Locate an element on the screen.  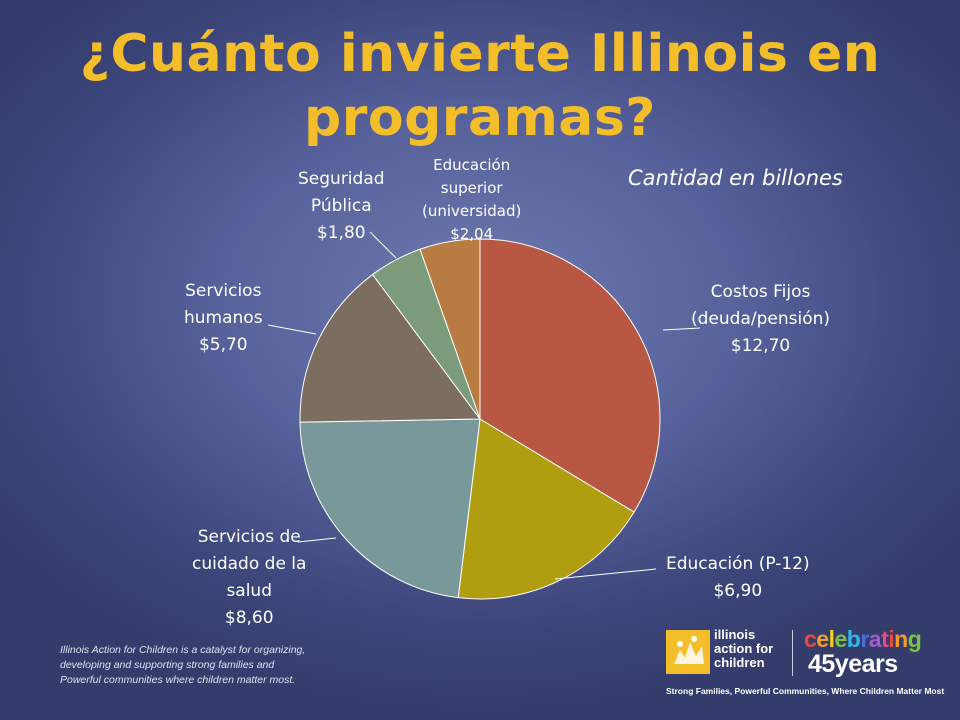
slice-label: Servicios de cuidado de la salud $8,60 is located at coordinates (249, 578).